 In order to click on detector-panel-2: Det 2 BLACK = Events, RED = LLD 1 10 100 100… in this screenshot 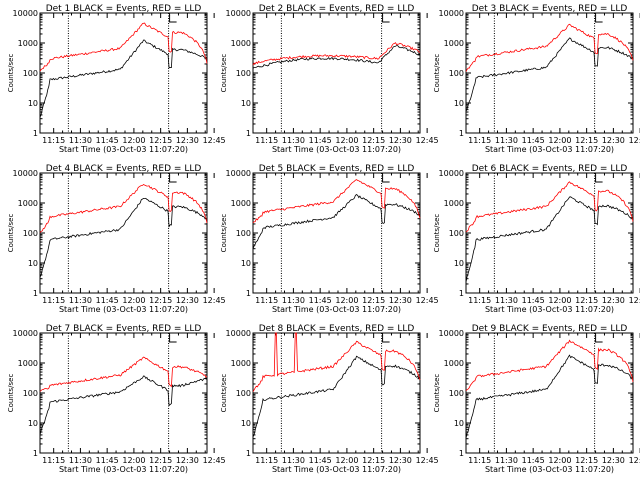, I will do `click(329, 79)`.